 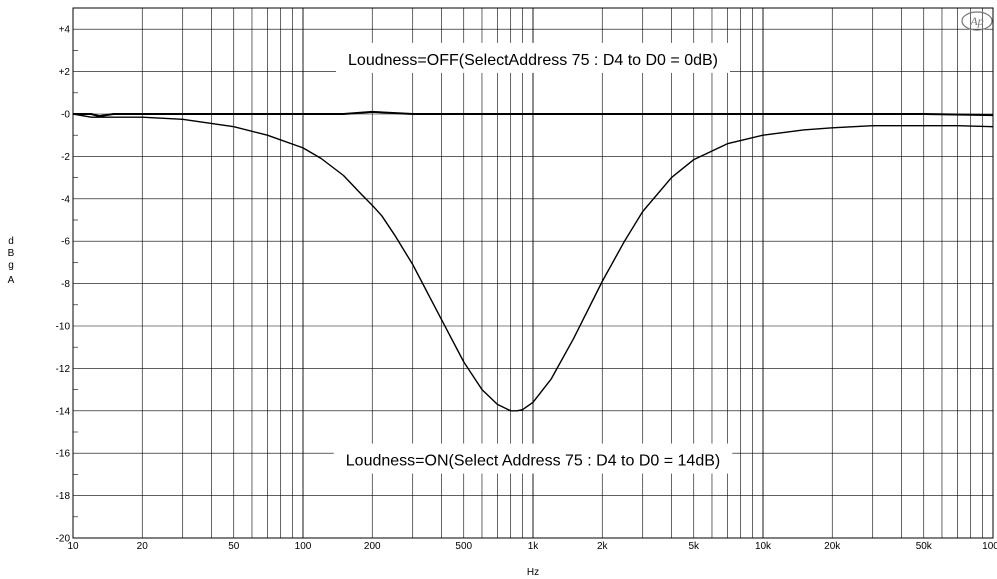 I want to click on x-tick-label: 100, so click(x=303, y=546).